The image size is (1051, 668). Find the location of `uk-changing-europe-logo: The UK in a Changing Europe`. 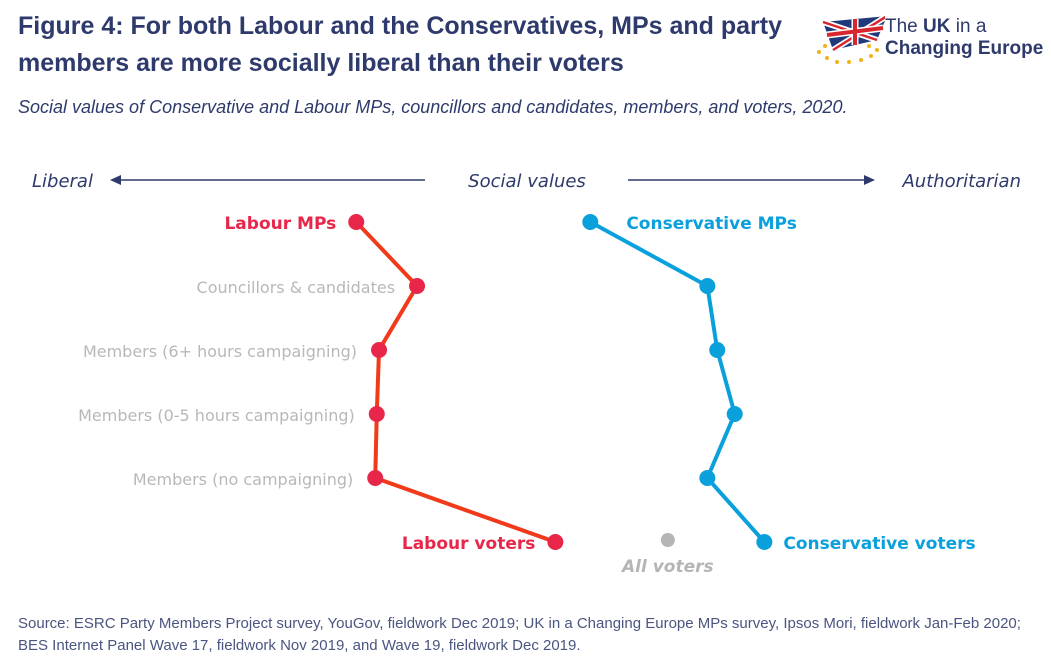

uk-changing-europe-logo: The UK in a Changing Europe is located at coordinates (930, 40).